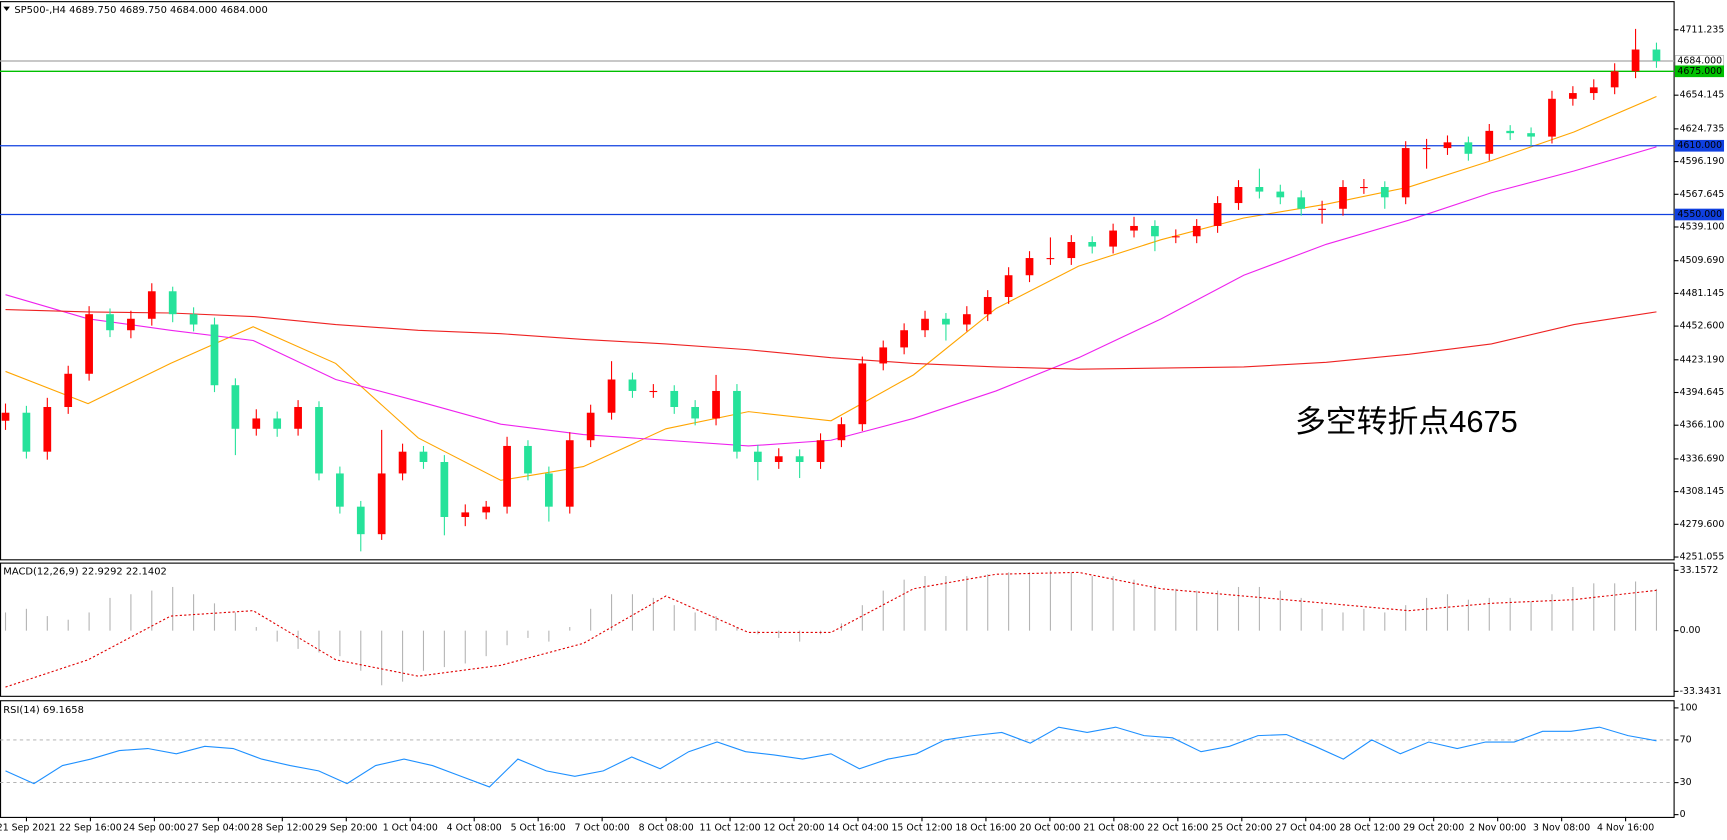  Describe the element at coordinates (28, 827) in the screenshot. I see `x-tick-label: 21 Sep 2021` at that location.